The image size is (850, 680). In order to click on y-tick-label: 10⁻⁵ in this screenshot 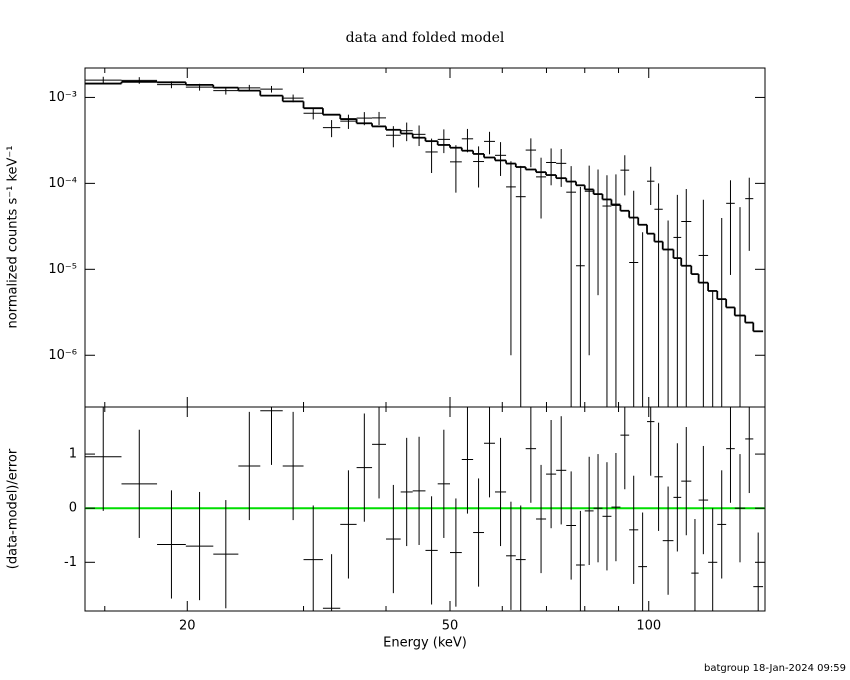, I will do `click(62, 269)`.